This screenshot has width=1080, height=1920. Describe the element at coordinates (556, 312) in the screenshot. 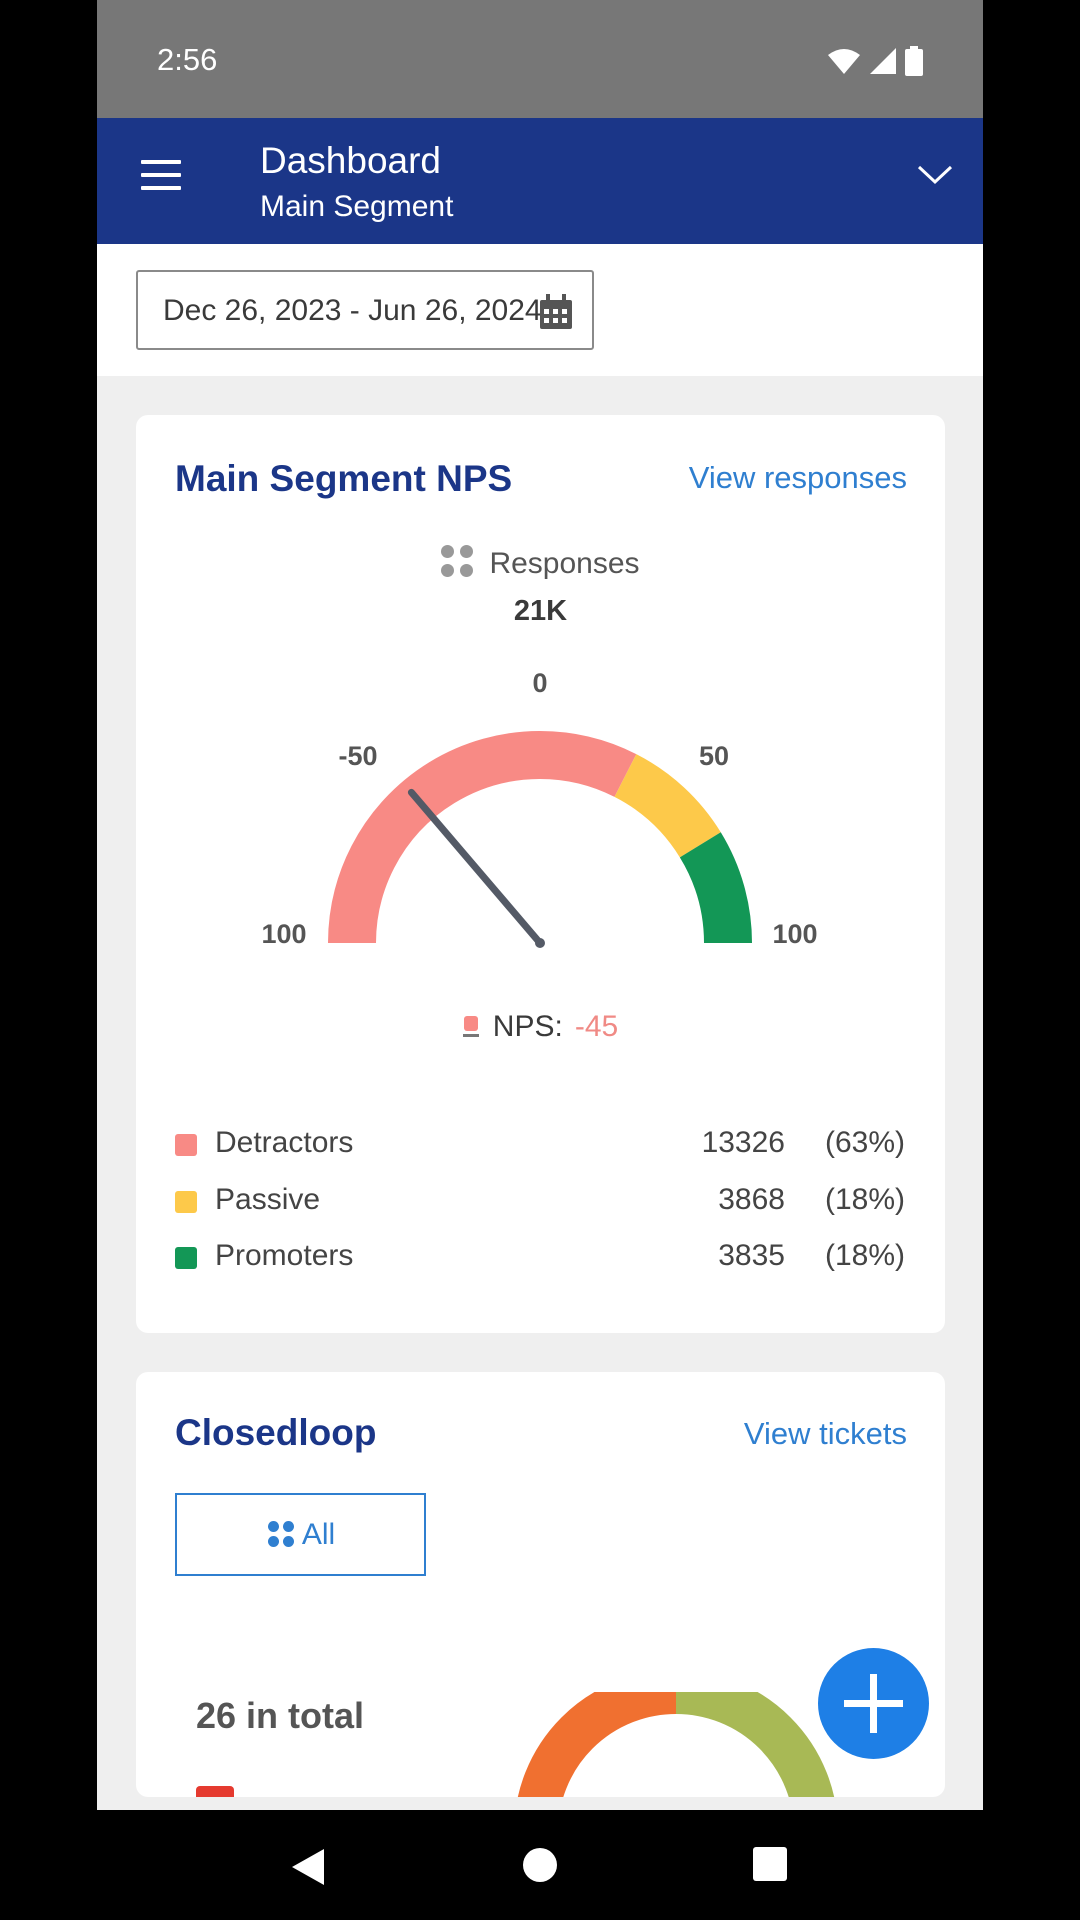

I see `calendar-icon` at that location.